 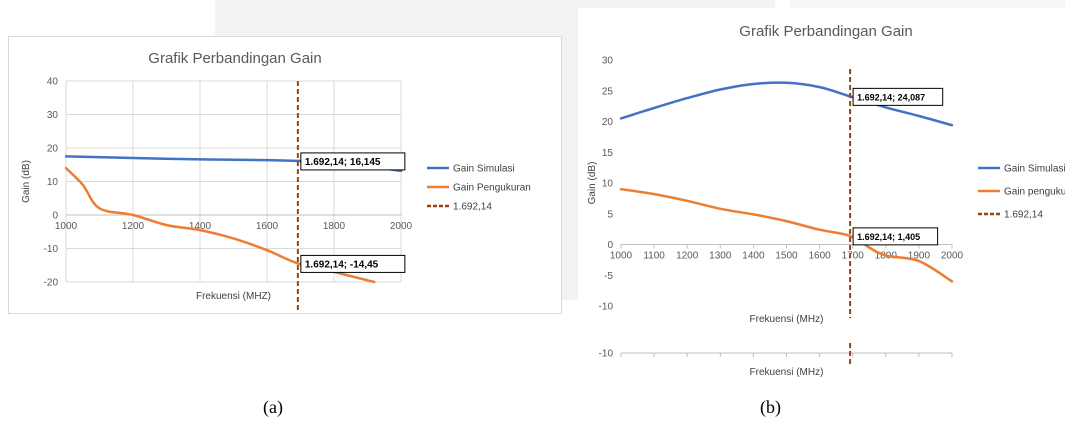 I want to click on caption-b: (b), so click(x=770, y=407).